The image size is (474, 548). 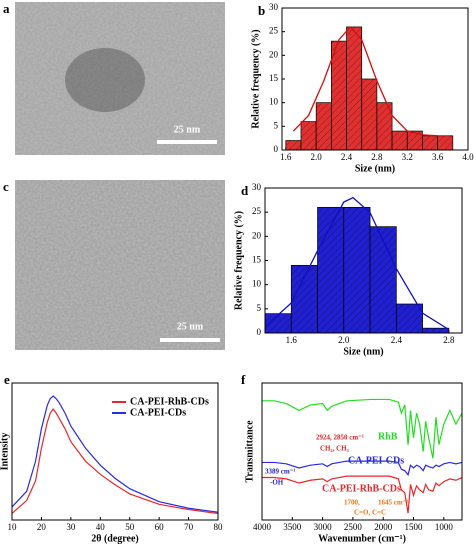 I want to click on panel-label: c, so click(x=6, y=186).